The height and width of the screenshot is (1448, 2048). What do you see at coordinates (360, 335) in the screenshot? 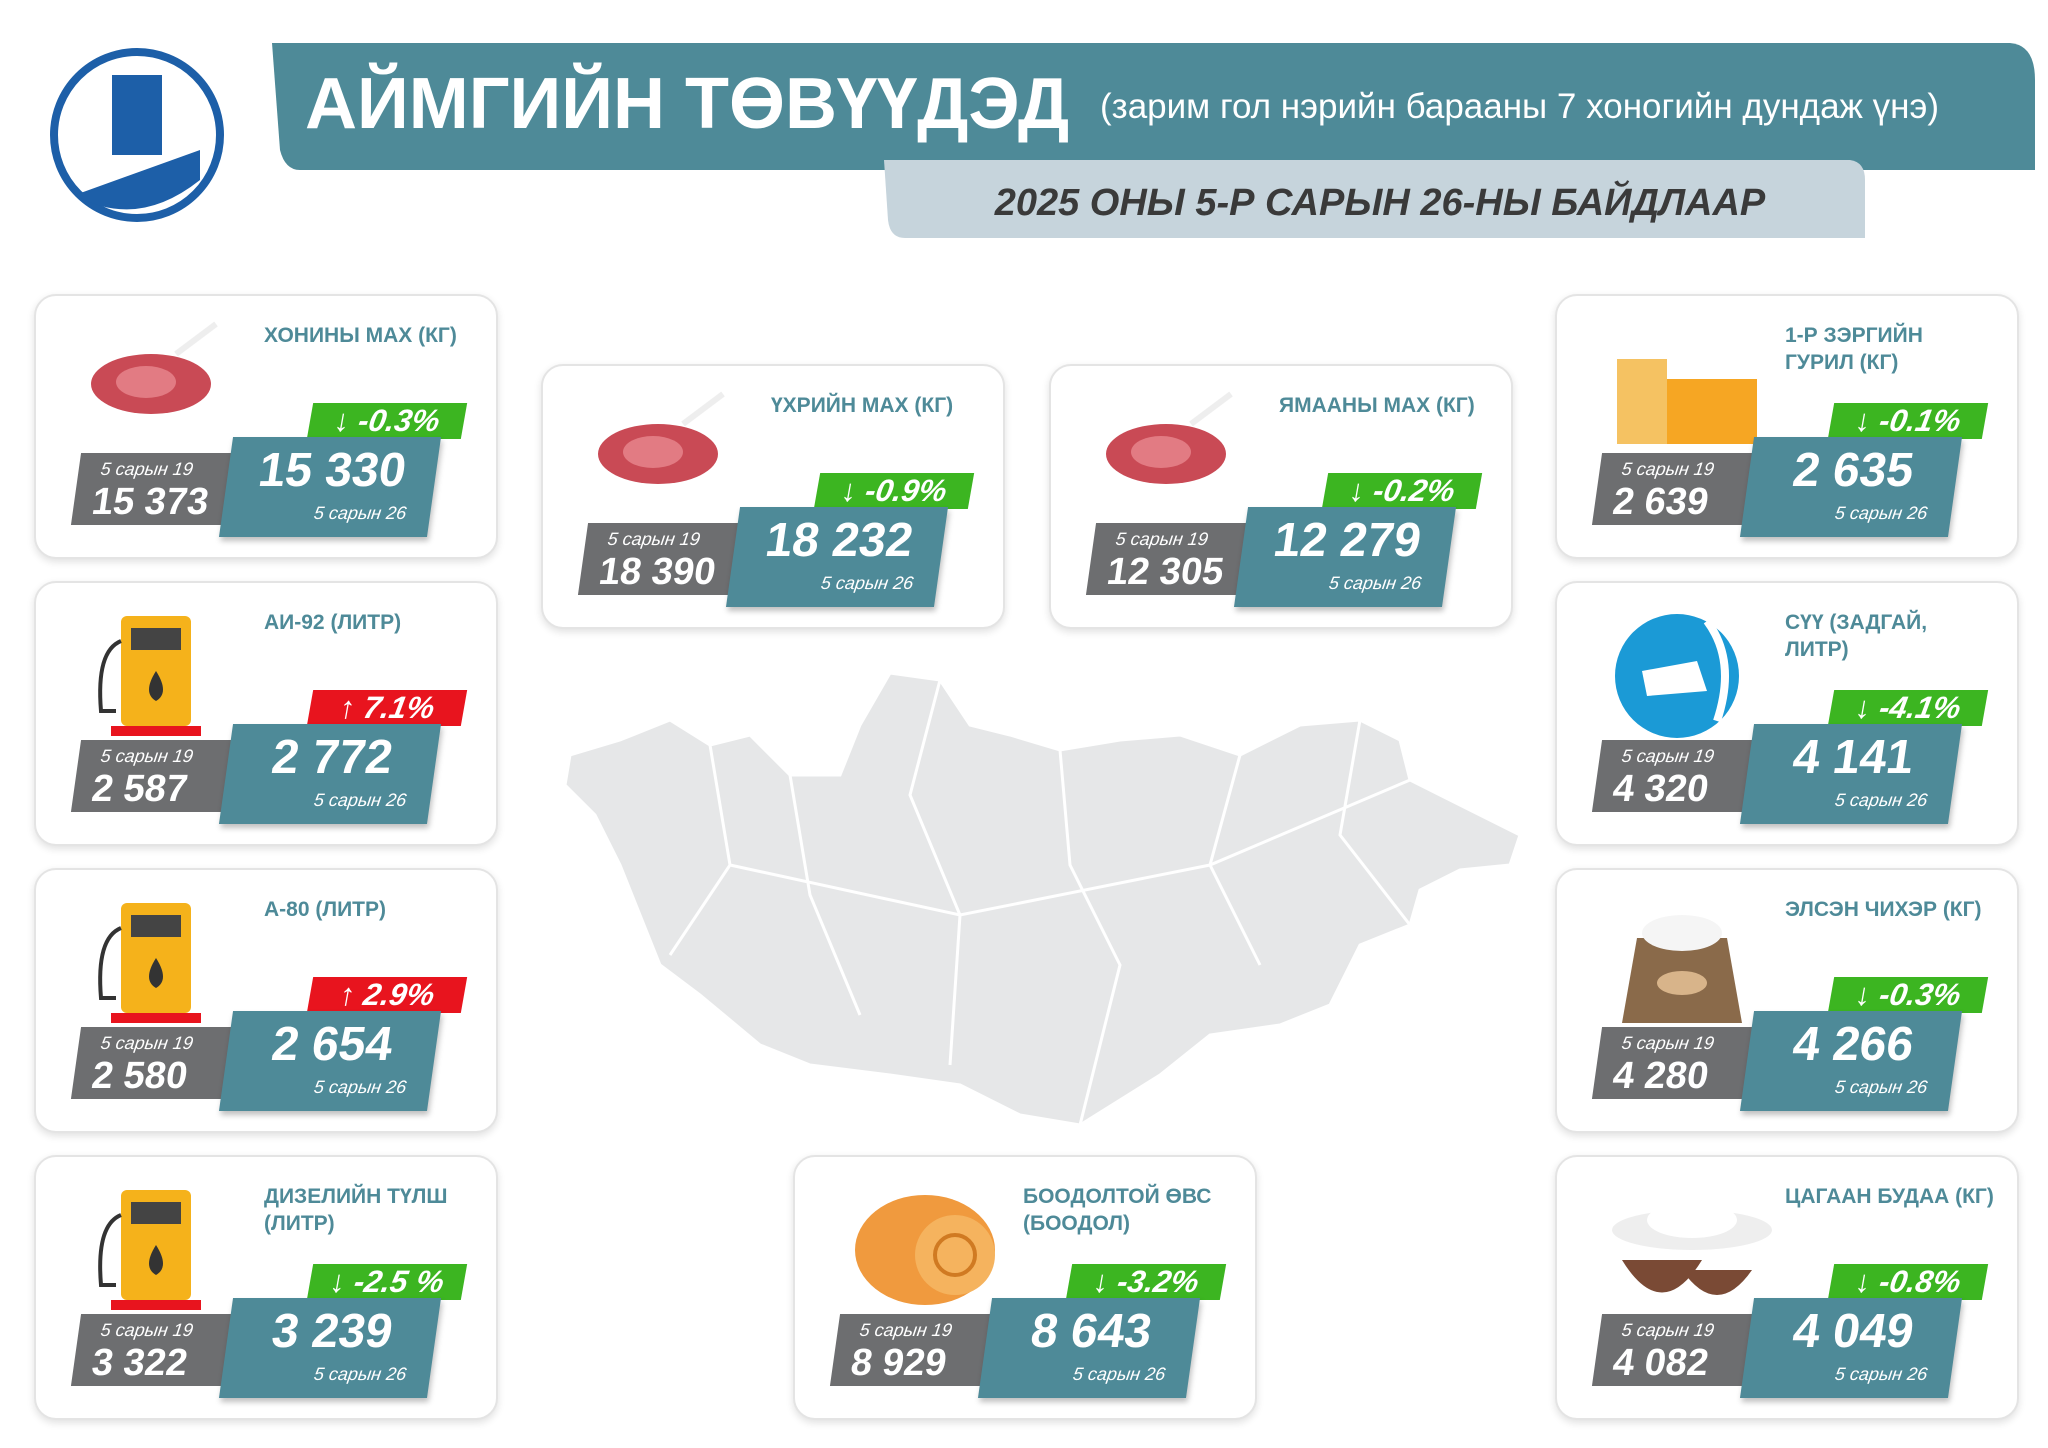
I see `product-name: ХОНИНЫ МАХ (КГ)` at bounding box center [360, 335].